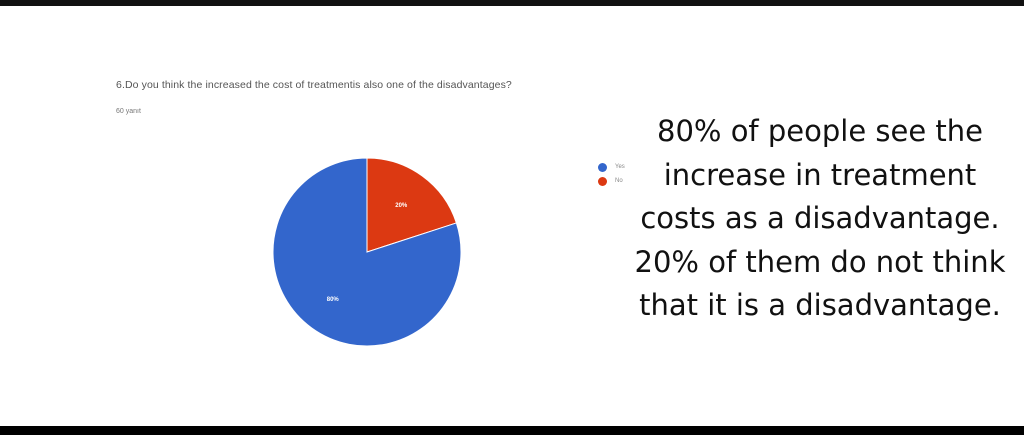 The height and width of the screenshot is (435, 1024). Describe the element at coordinates (620, 167) in the screenshot. I see `legend-label-yes: Yes` at that location.